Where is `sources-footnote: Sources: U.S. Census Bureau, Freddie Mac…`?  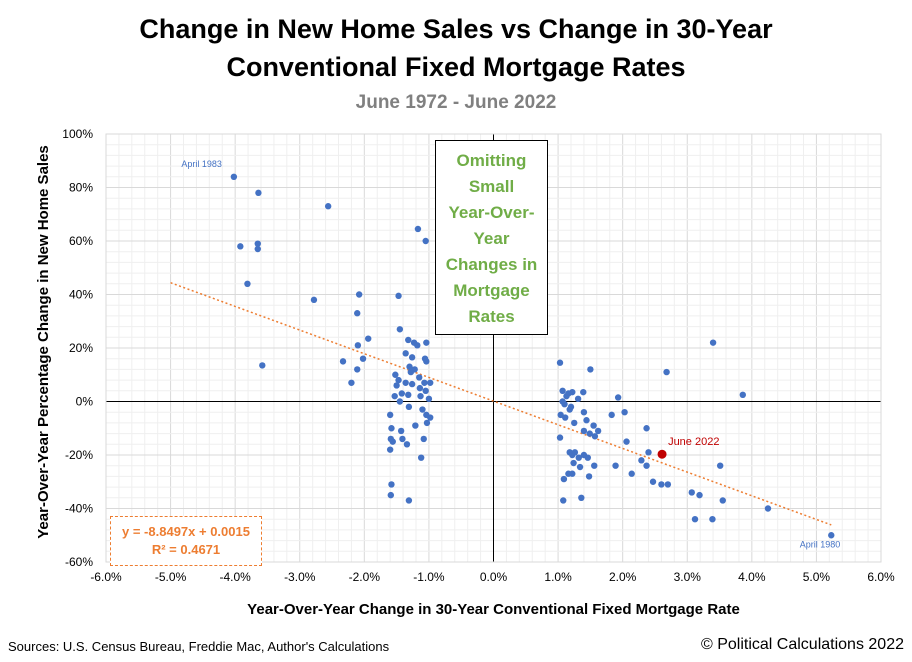
sources-footnote: Sources: U.S. Census Bureau, Freddie Mac… is located at coordinates (199, 646).